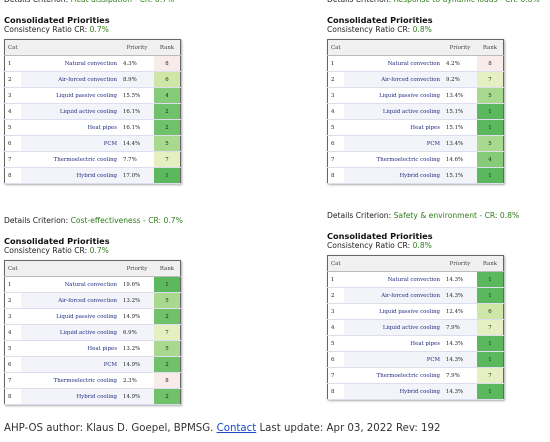  Describe the element at coordinates (422, 29) in the screenshot. I see `consistency-value: 0.8%` at that location.